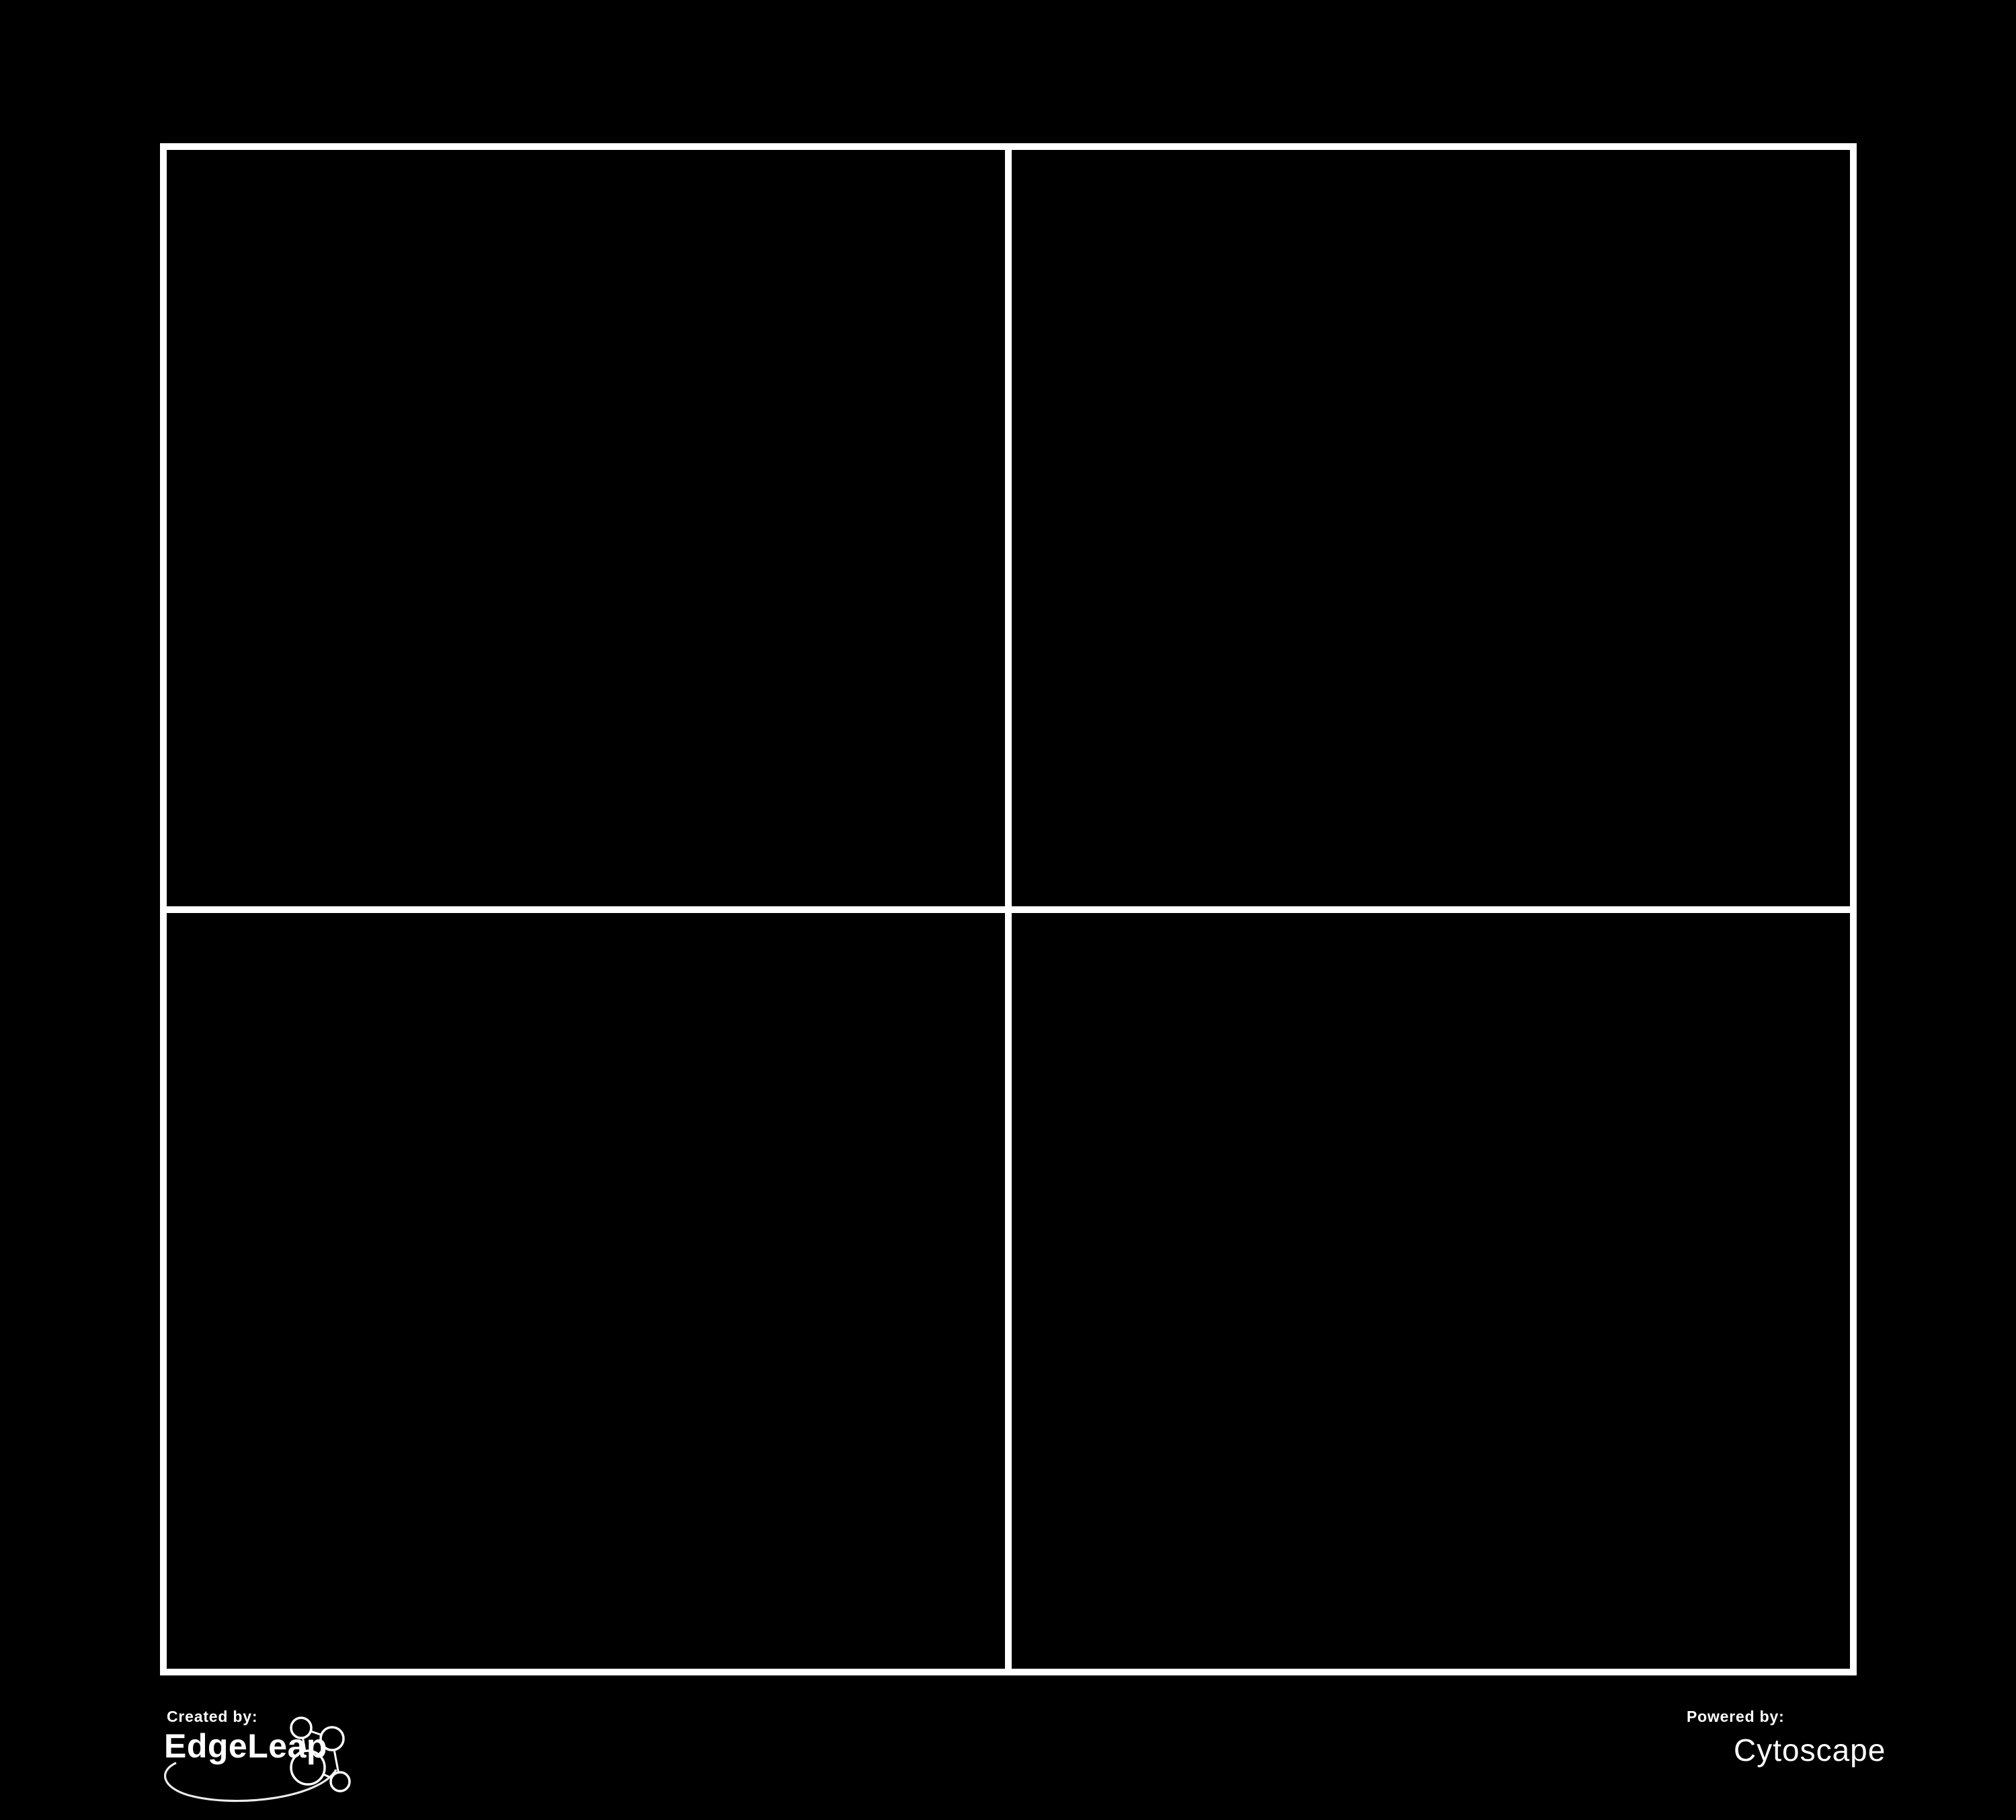  What do you see at coordinates (1810, 1750) in the screenshot?
I see `cytoscape-wordmark: Cytoscape` at bounding box center [1810, 1750].